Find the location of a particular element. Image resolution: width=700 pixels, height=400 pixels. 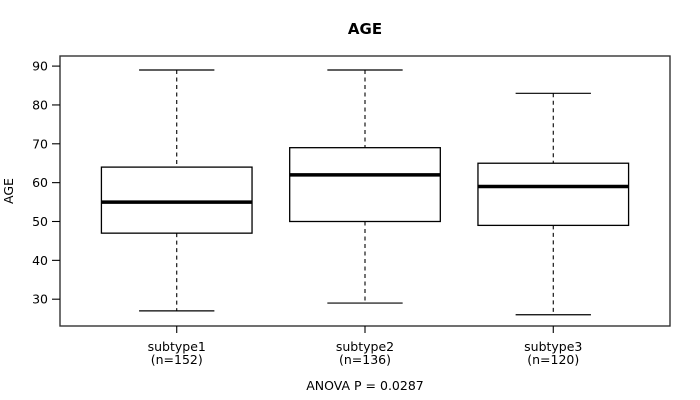

y-tick-label: 50 is located at coordinates (40, 221).